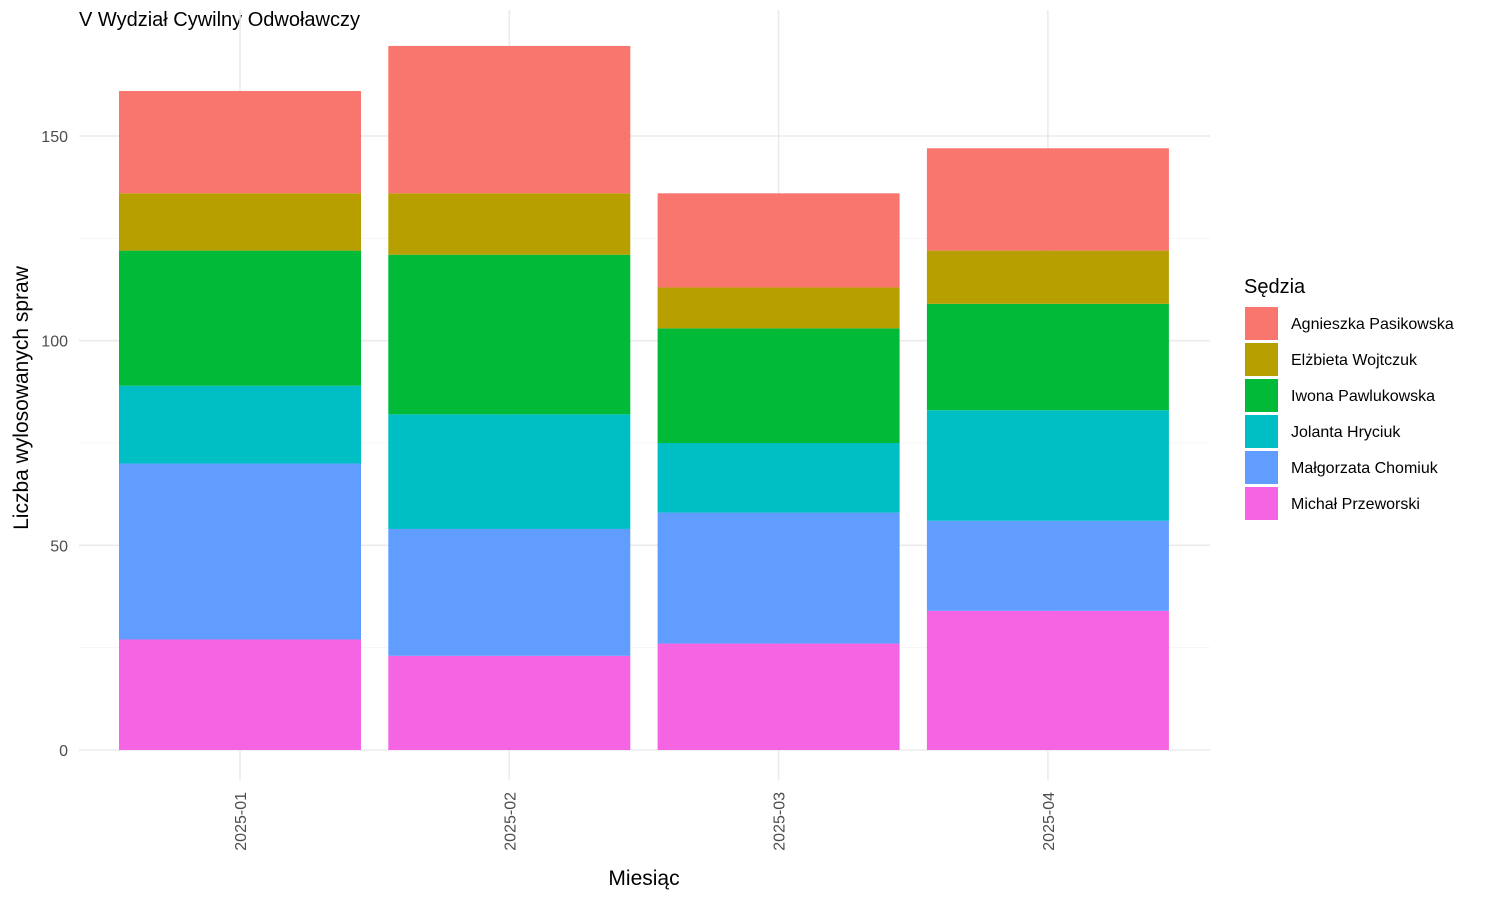 The image size is (1500, 900). I want to click on y-tick-label: 100, so click(54, 342).